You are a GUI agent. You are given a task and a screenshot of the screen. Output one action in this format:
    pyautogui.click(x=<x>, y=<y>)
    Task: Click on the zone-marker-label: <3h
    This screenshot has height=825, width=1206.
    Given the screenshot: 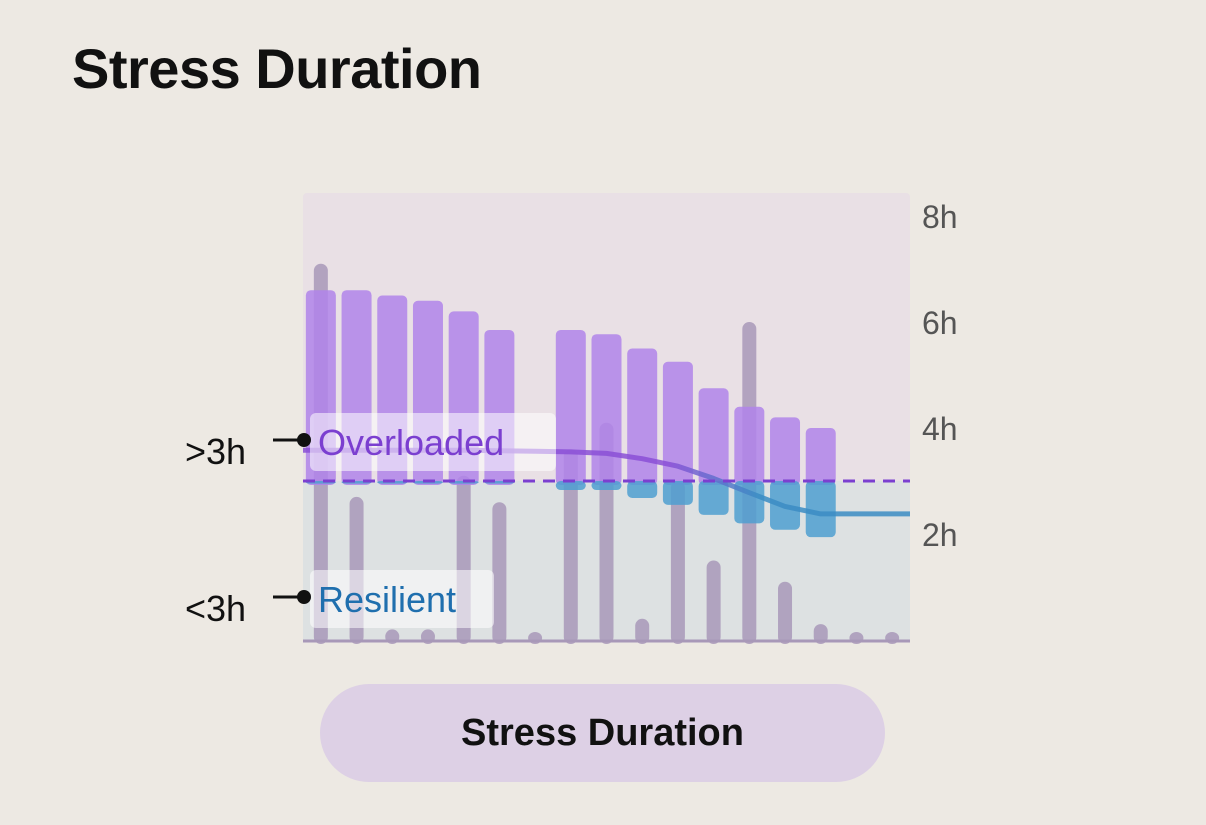 What is the action you would take?
    pyautogui.click(x=215, y=608)
    